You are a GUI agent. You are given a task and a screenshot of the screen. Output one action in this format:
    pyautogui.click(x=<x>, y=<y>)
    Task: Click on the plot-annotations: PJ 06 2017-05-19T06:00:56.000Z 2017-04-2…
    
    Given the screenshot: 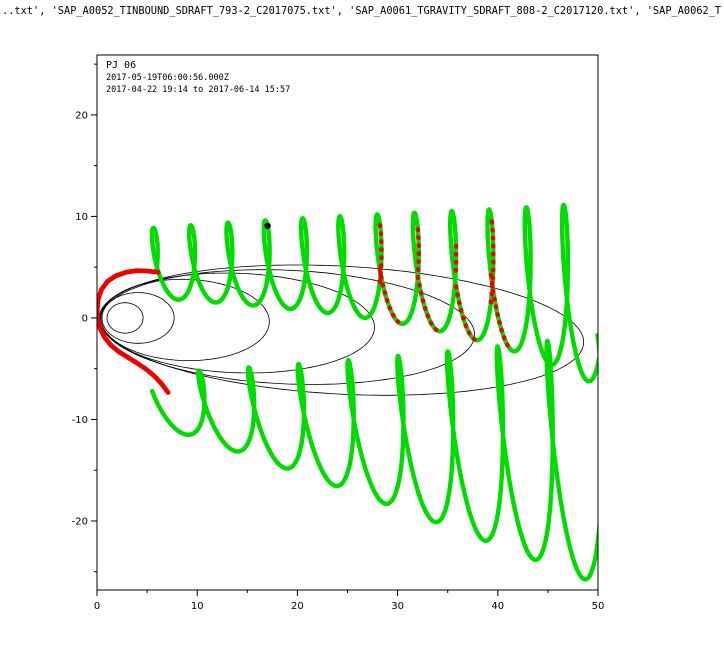 What is the action you would take?
    pyautogui.click(x=198, y=77)
    